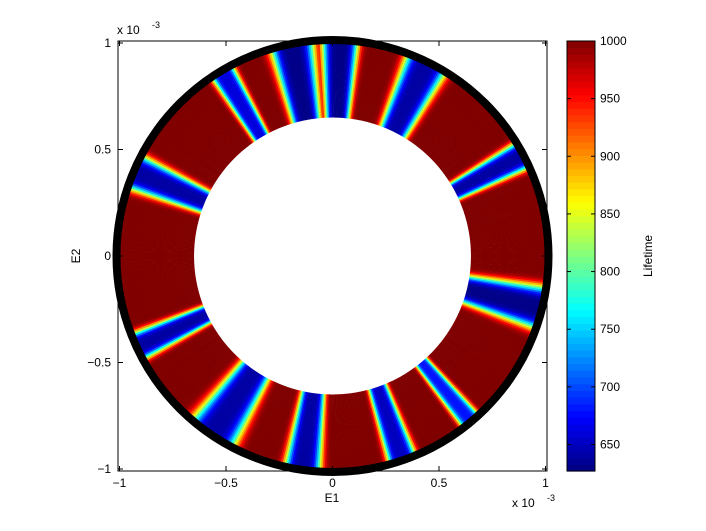 This screenshot has height=531, width=706. Describe the element at coordinates (610, 99) in the screenshot. I see `colorbar-tick-label: 950` at that location.